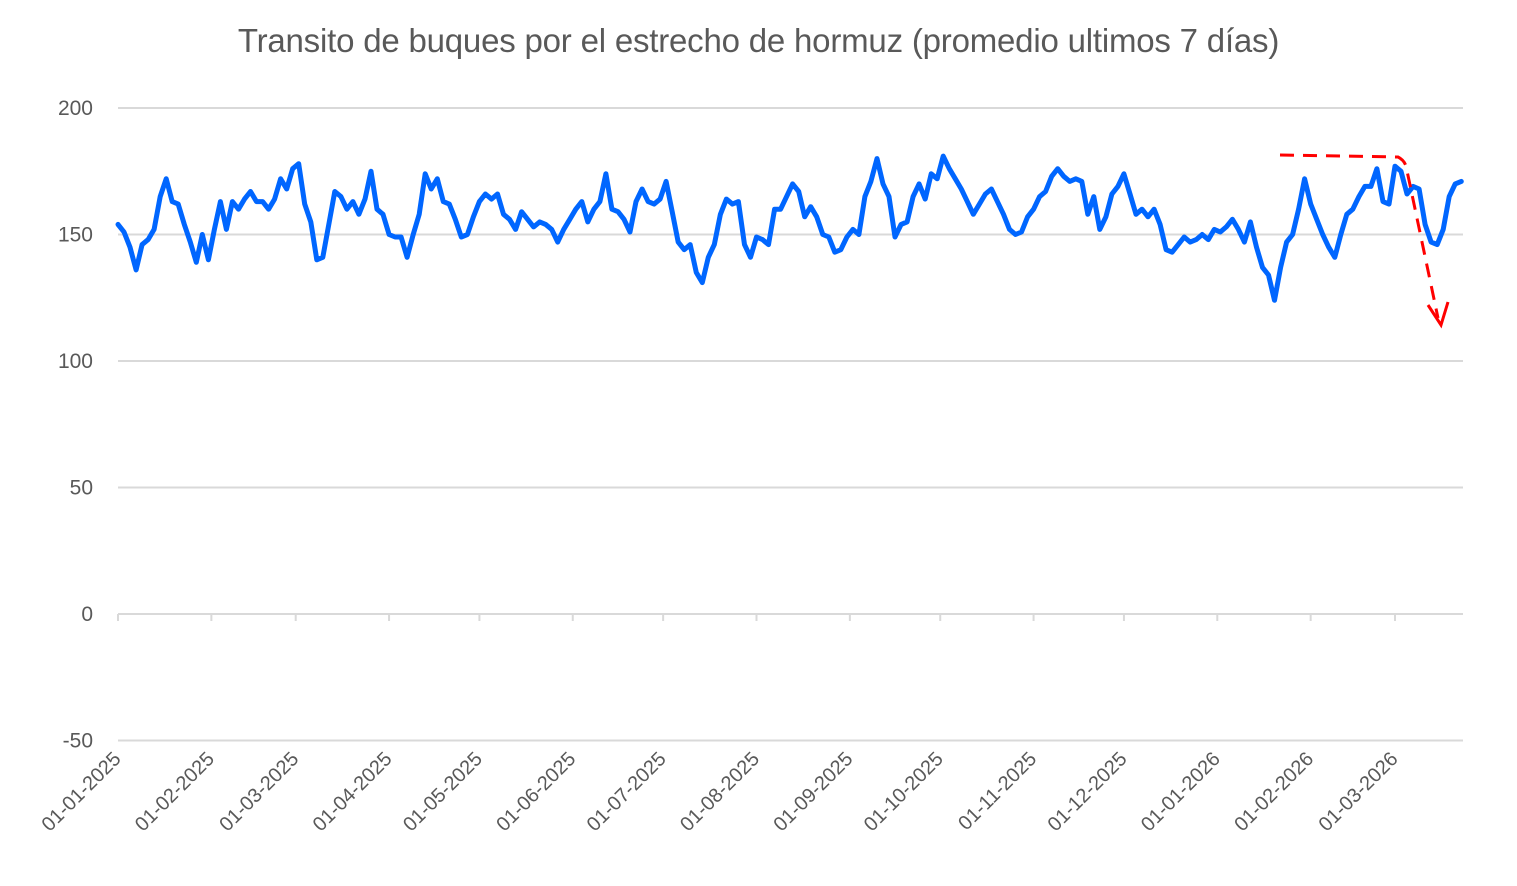  What do you see at coordinates (627, 792) in the screenshot?
I see `x-tick-label: 01-07-2025` at bounding box center [627, 792].